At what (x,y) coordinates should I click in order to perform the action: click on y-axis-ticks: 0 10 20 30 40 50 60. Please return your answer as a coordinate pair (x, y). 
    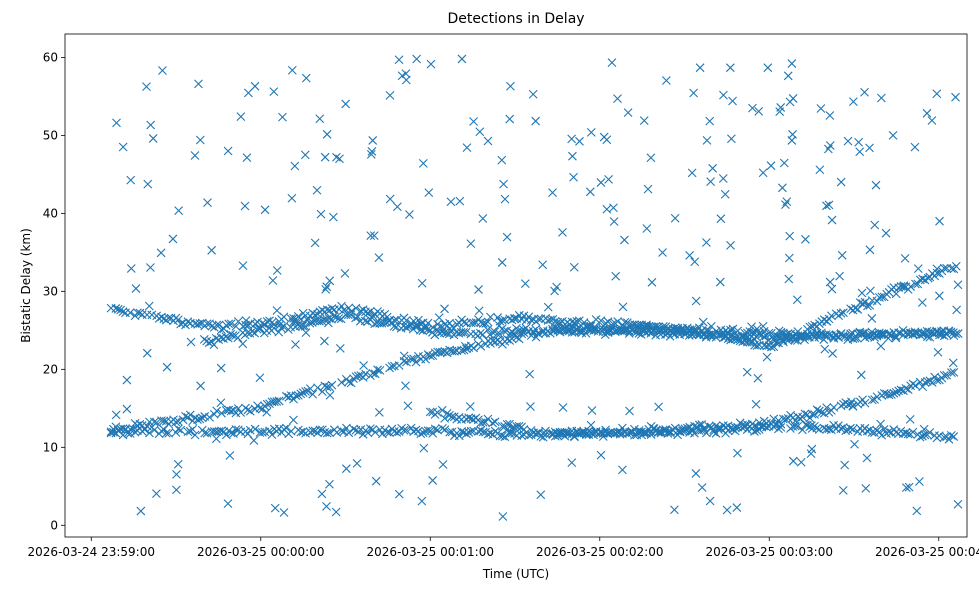
    Looking at the image, I should click on (54, 291).